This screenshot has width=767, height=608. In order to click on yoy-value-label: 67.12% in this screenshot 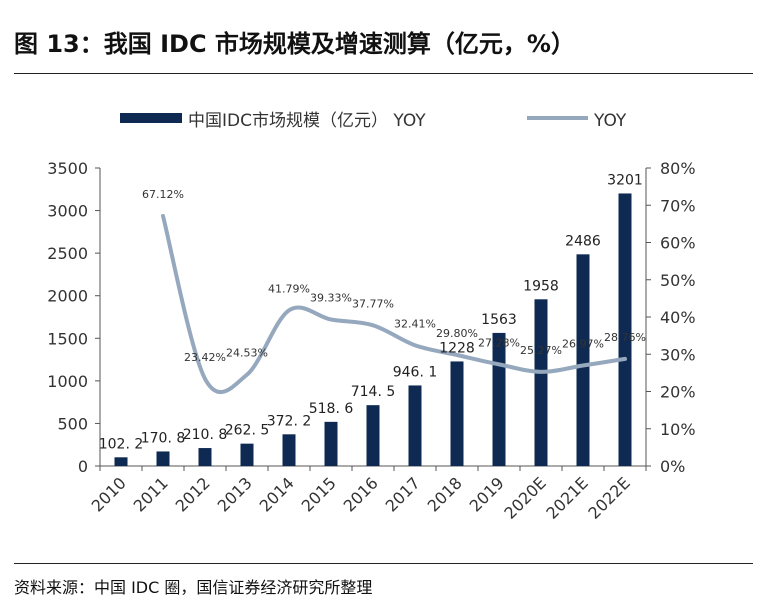, I will do `click(163, 194)`.